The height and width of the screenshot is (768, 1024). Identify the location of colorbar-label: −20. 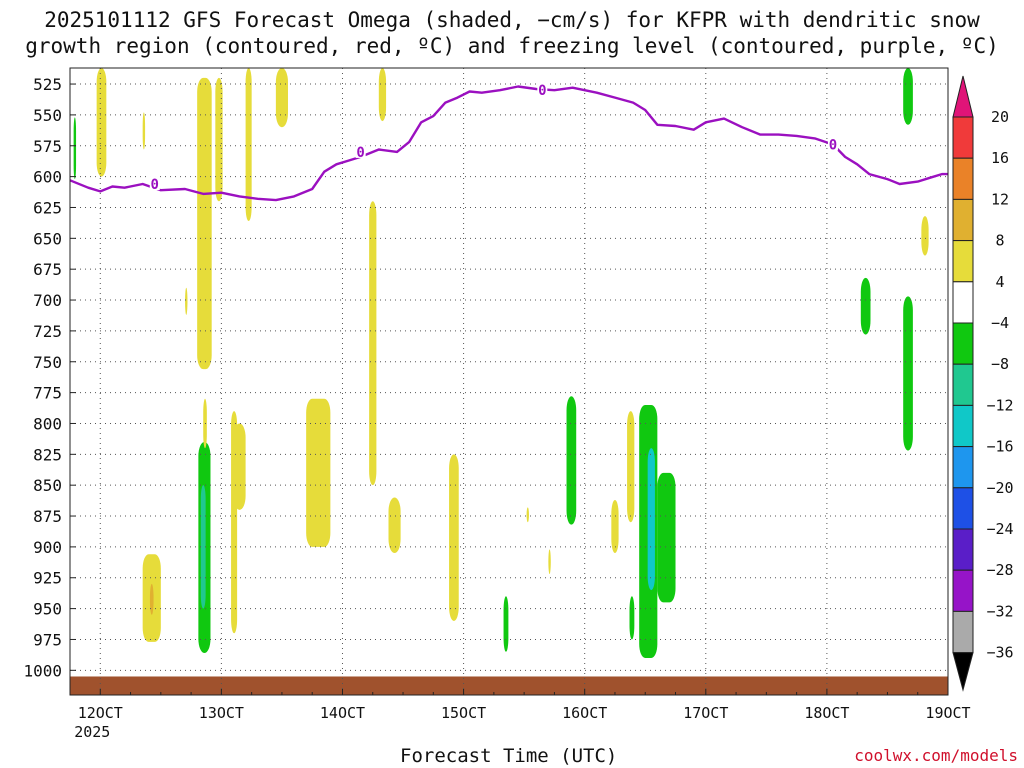
(999, 488).